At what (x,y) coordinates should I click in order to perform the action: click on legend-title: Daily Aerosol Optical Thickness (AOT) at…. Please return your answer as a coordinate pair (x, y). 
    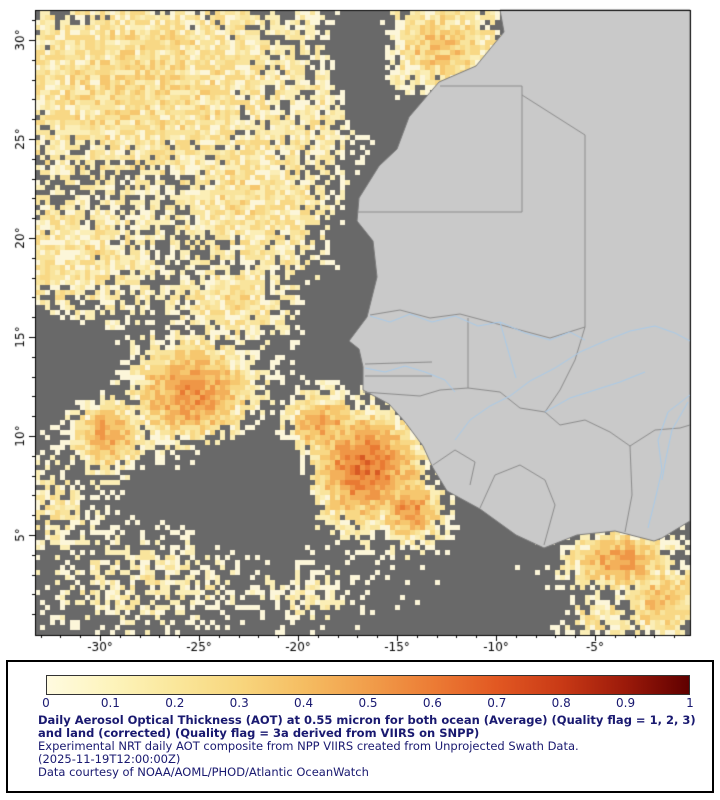
    Looking at the image, I should click on (367, 726).